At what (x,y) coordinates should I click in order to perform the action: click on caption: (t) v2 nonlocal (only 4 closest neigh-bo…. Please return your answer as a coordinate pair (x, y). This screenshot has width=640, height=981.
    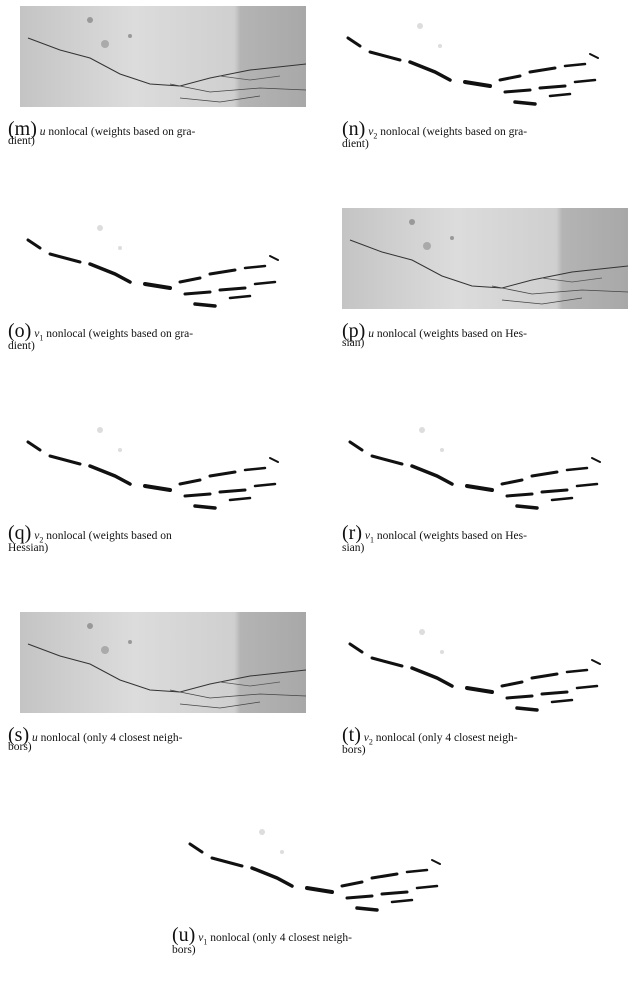
    Looking at the image, I should click on (491, 741).